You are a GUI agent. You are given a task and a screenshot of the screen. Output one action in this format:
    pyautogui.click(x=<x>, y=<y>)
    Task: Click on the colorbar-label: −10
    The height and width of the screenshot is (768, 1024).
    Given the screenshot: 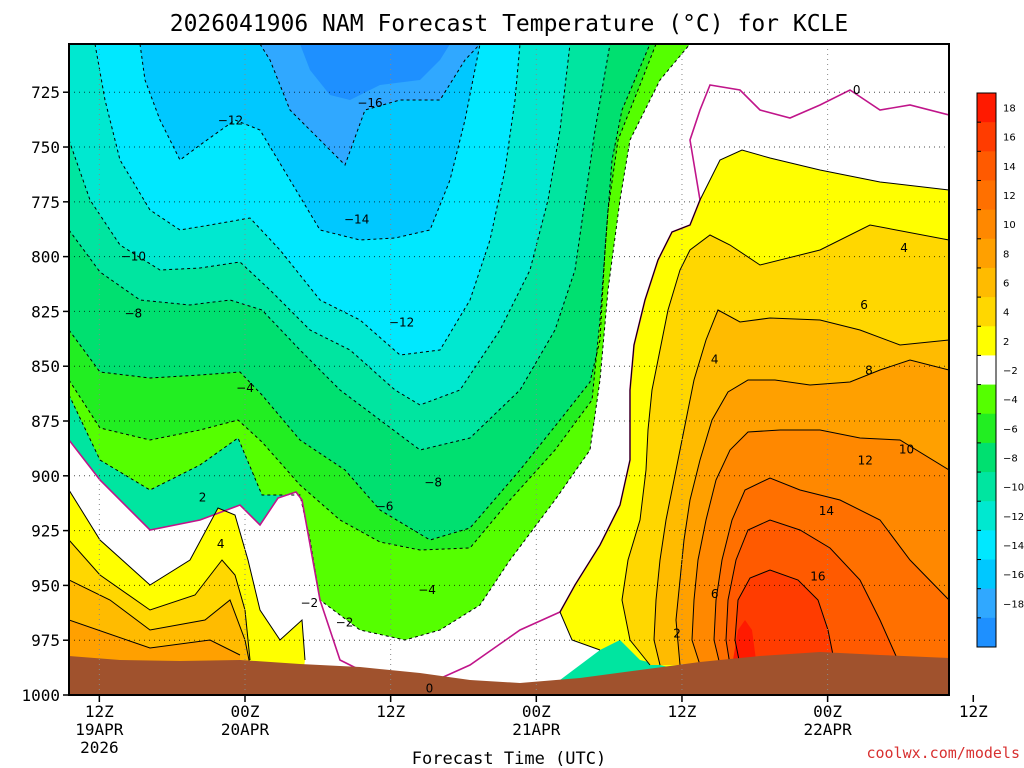 What is the action you would take?
    pyautogui.click(x=1013, y=488)
    